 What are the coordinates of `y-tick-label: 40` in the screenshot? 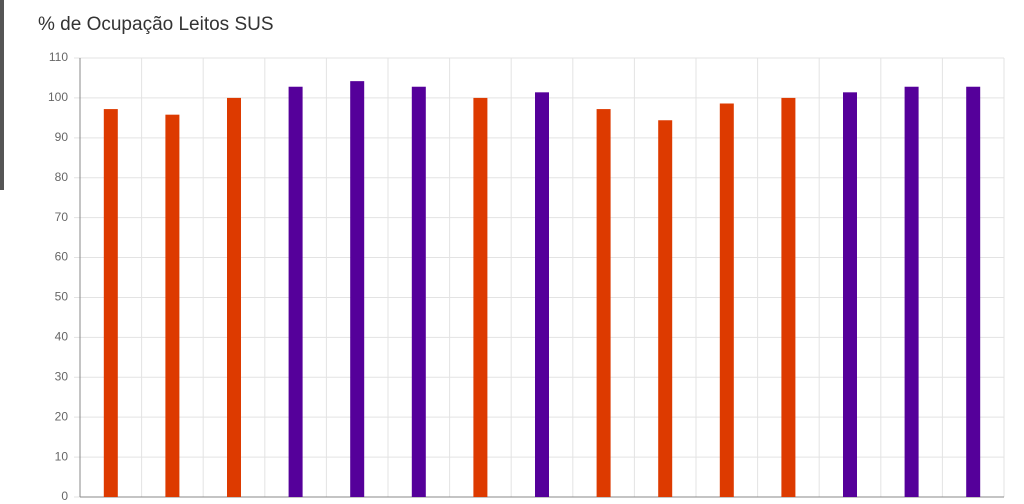 It's located at (62, 337).